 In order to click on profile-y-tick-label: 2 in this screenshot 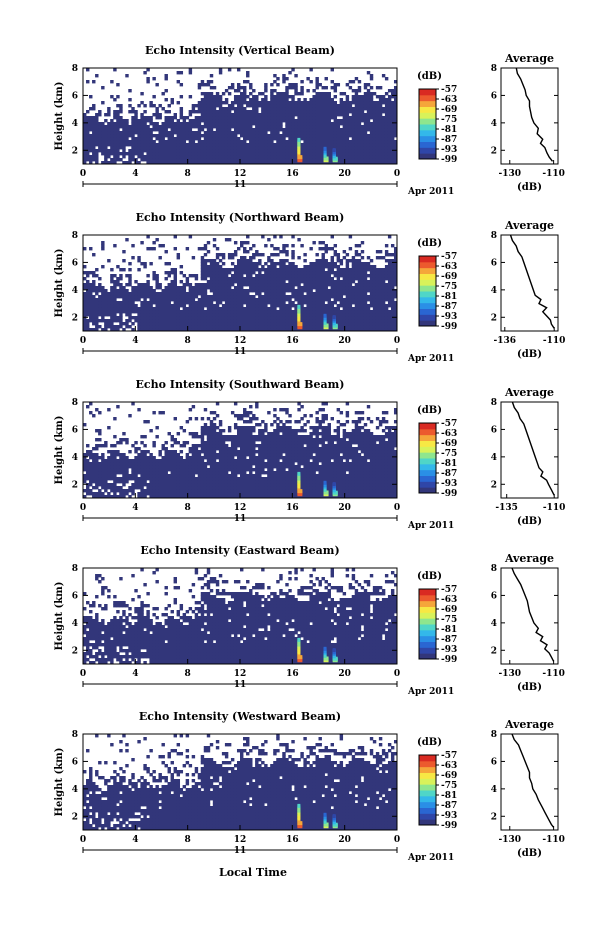, I will do `click(494, 318)`.